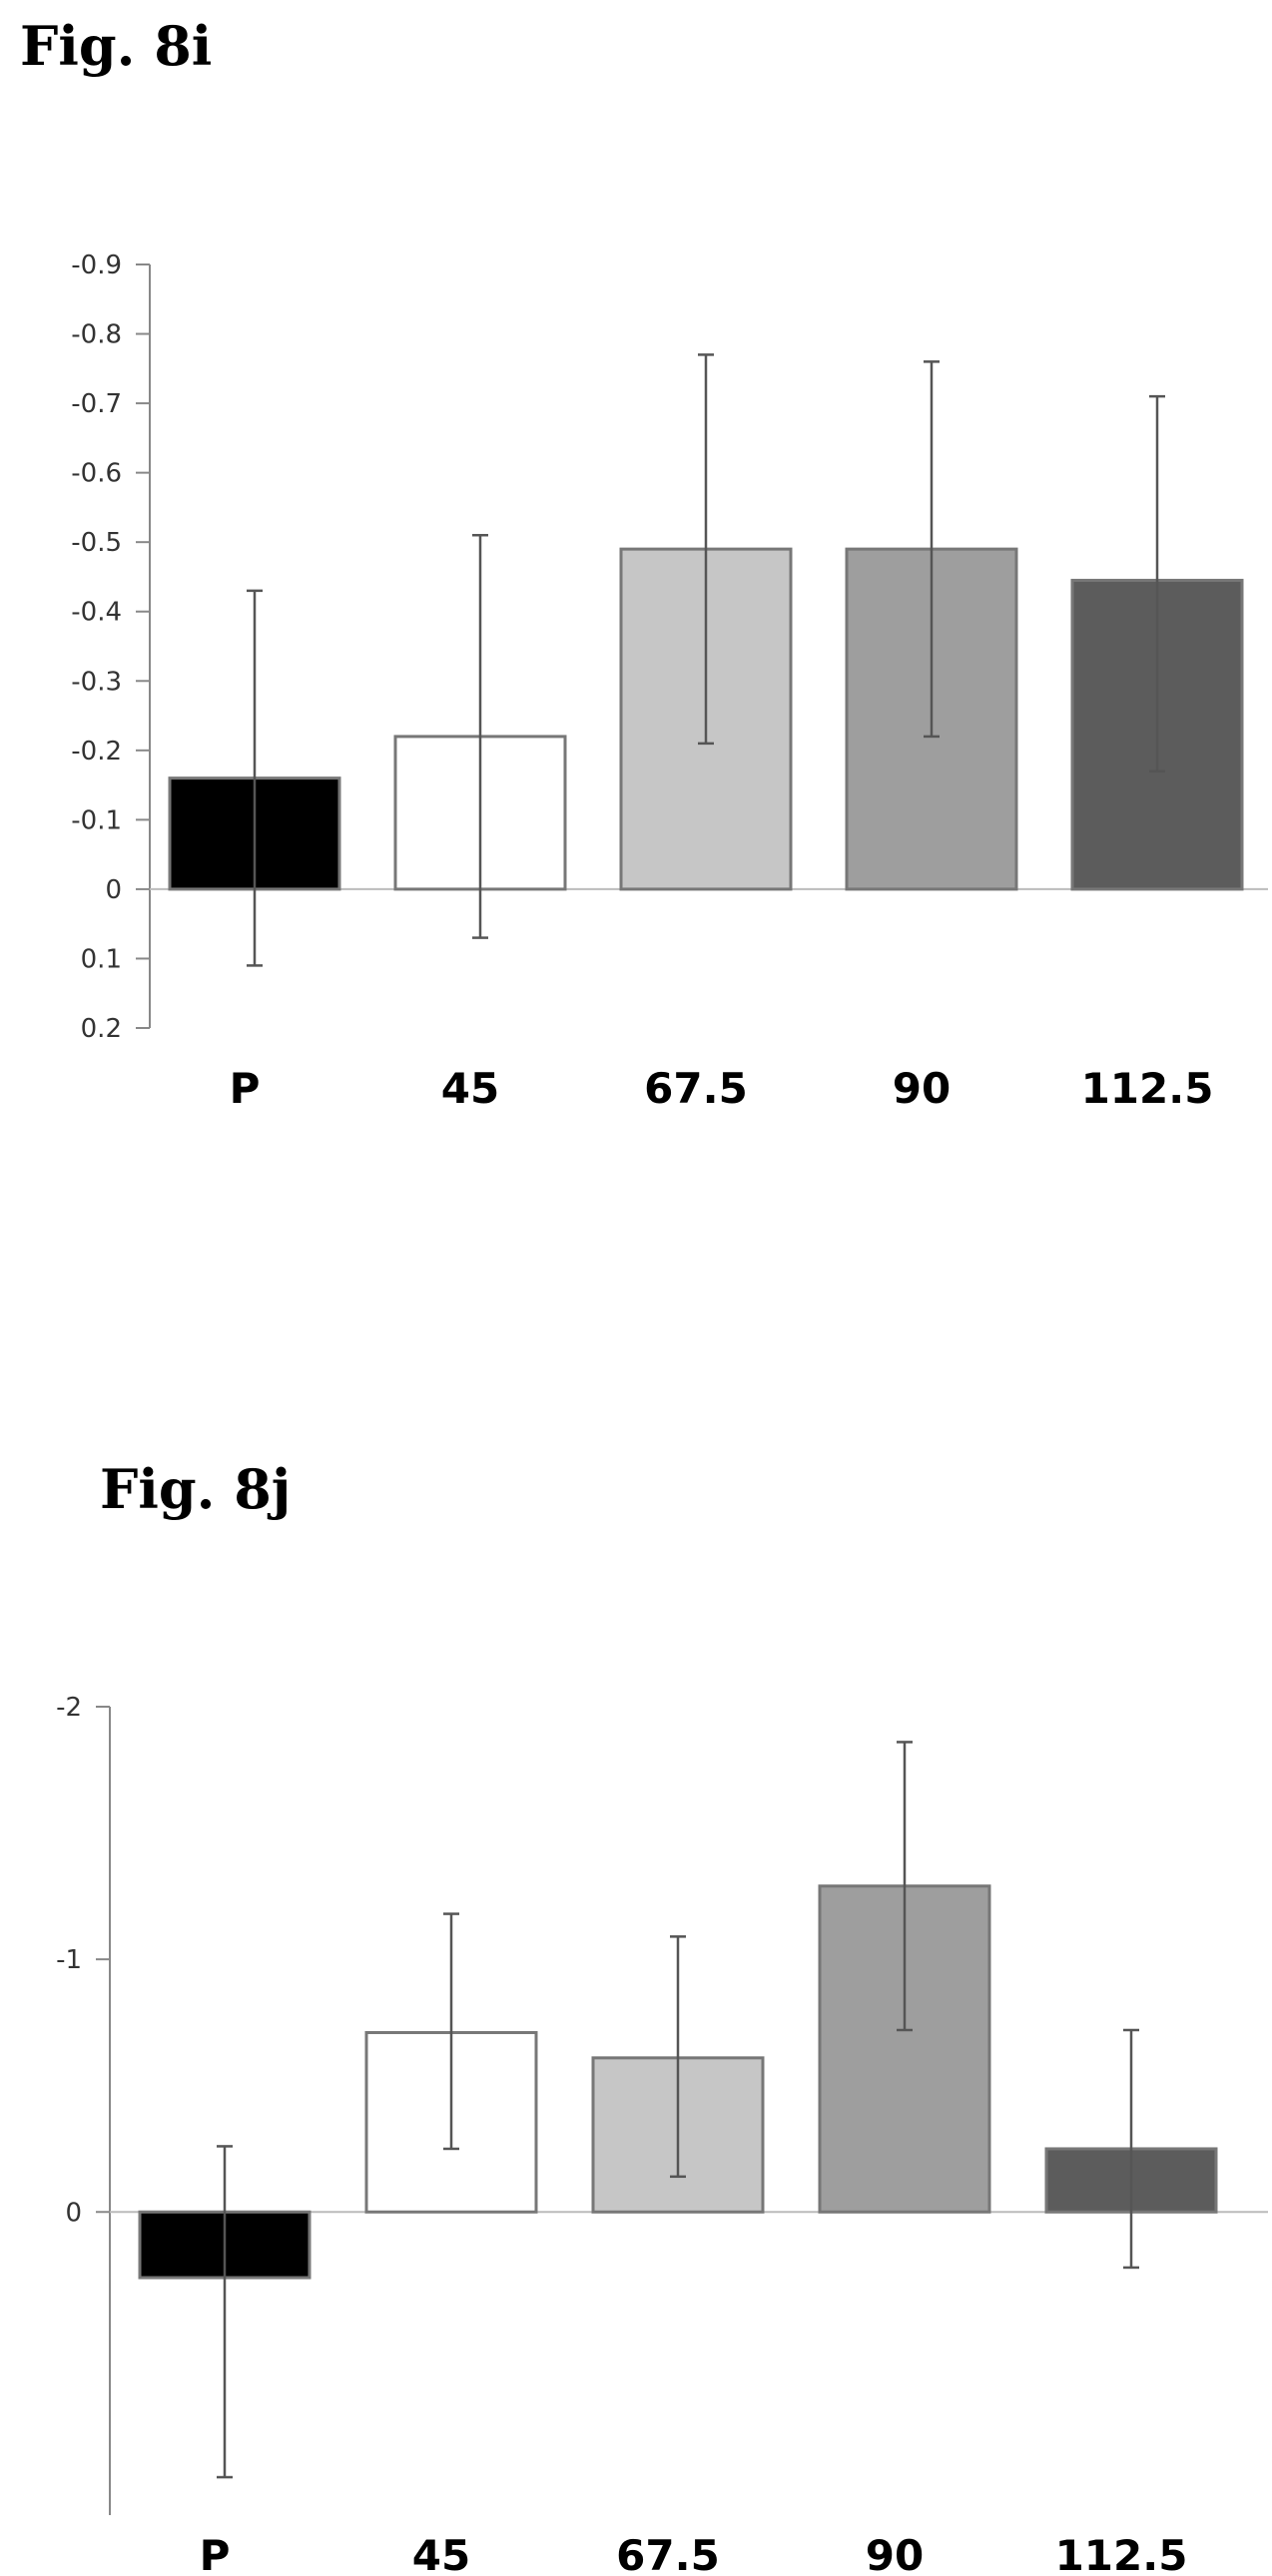 The height and width of the screenshot is (2576, 1272). What do you see at coordinates (96, 404) in the screenshot?
I see `y-tick-label: -0.7` at bounding box center [96, 404].